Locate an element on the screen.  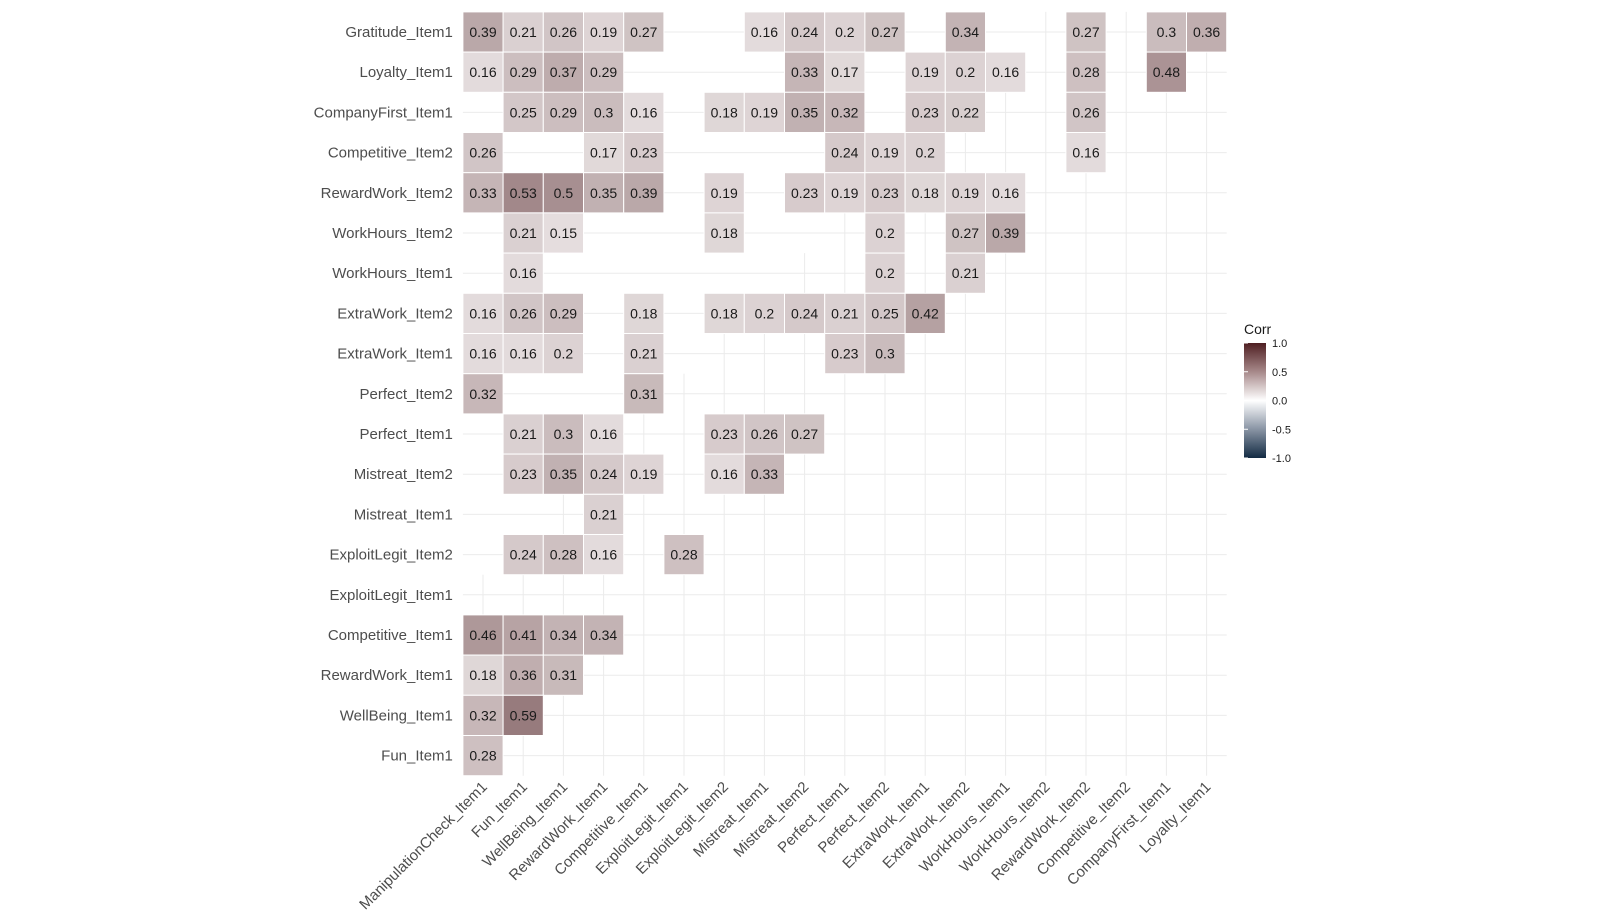
heatmap-cell-label: 0.46 is located at coordinates (482, 635).